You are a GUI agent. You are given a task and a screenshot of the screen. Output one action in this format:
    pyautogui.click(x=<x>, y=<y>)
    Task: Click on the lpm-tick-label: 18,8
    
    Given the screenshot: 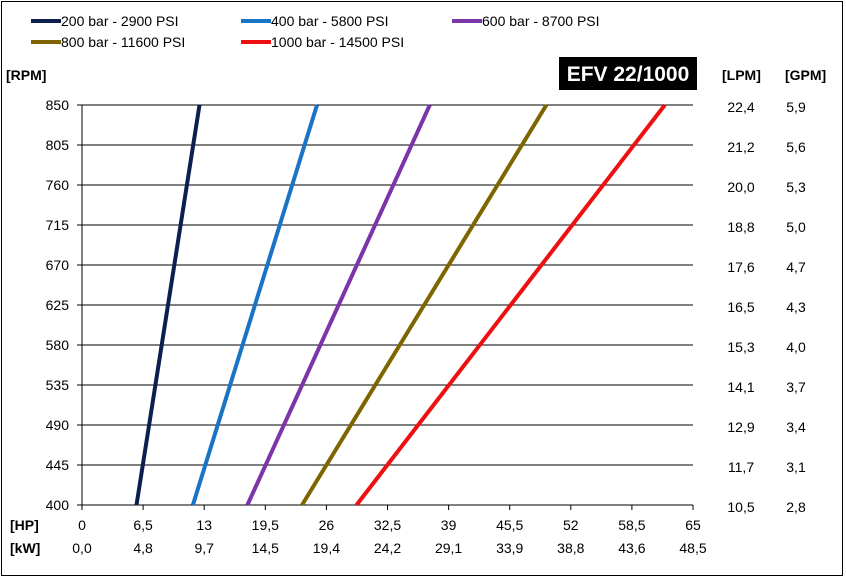 What is the action you would take?
    pyautogui.click(x=740, y=227)
    